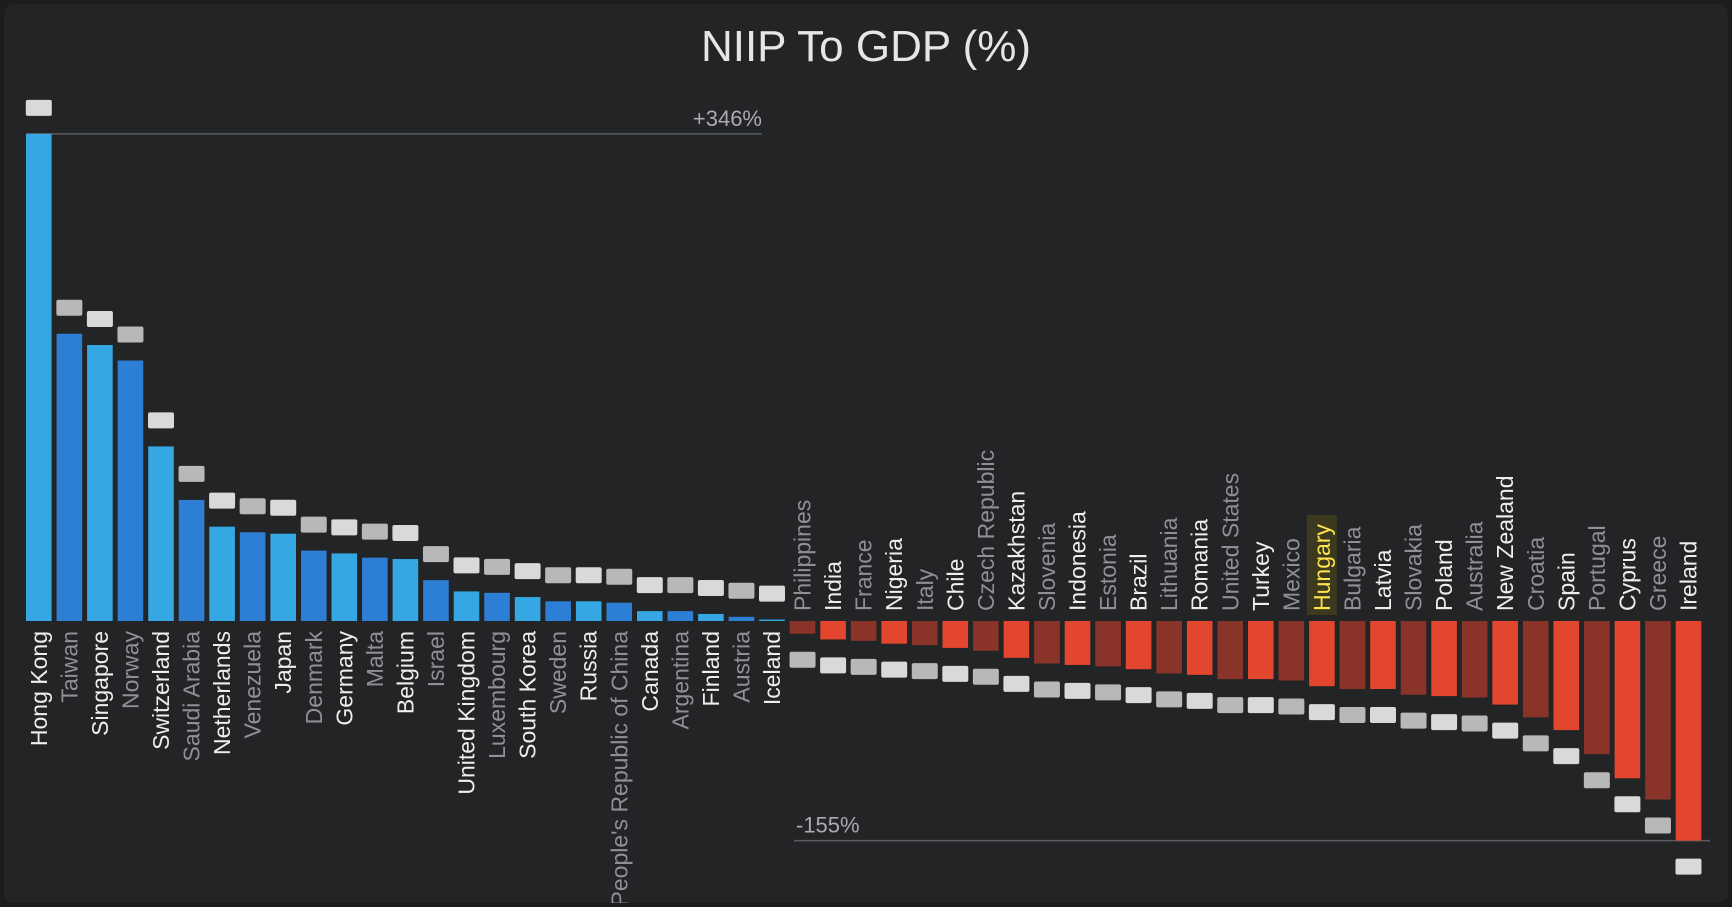 This screenshot has width=1732, height=907. What do you see at coordinates (1322, 654) in the screenshot?
I see `bar-hungary` at bounding box center [1322, 654].